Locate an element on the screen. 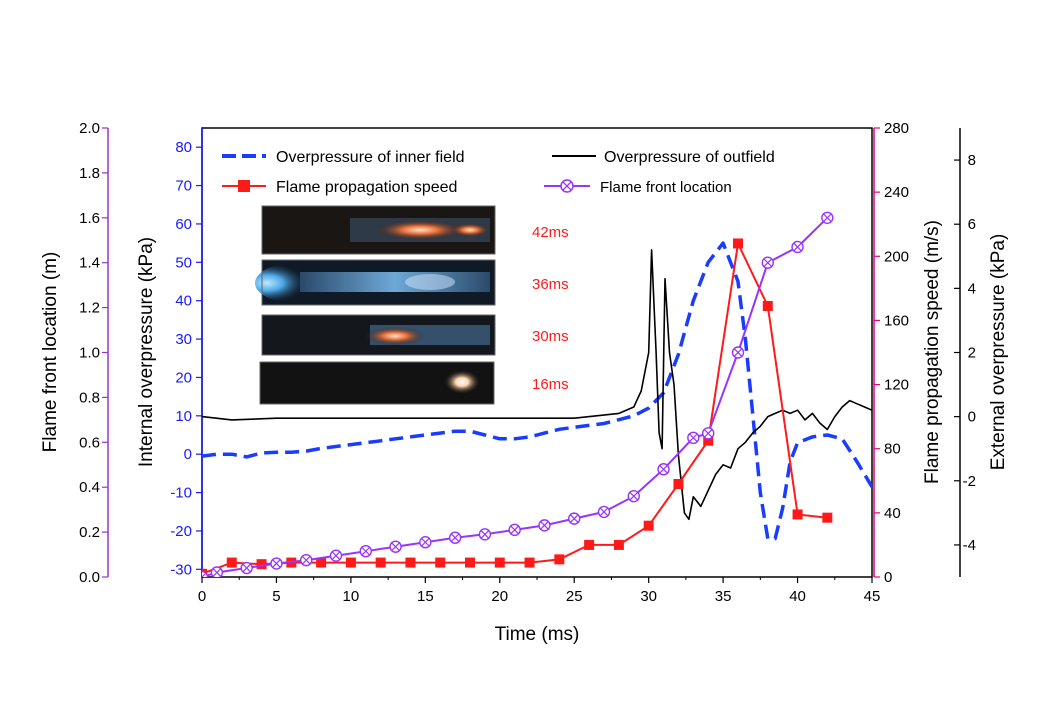  inset-label-30ms: 30ms is located at coordinates (550, 336).